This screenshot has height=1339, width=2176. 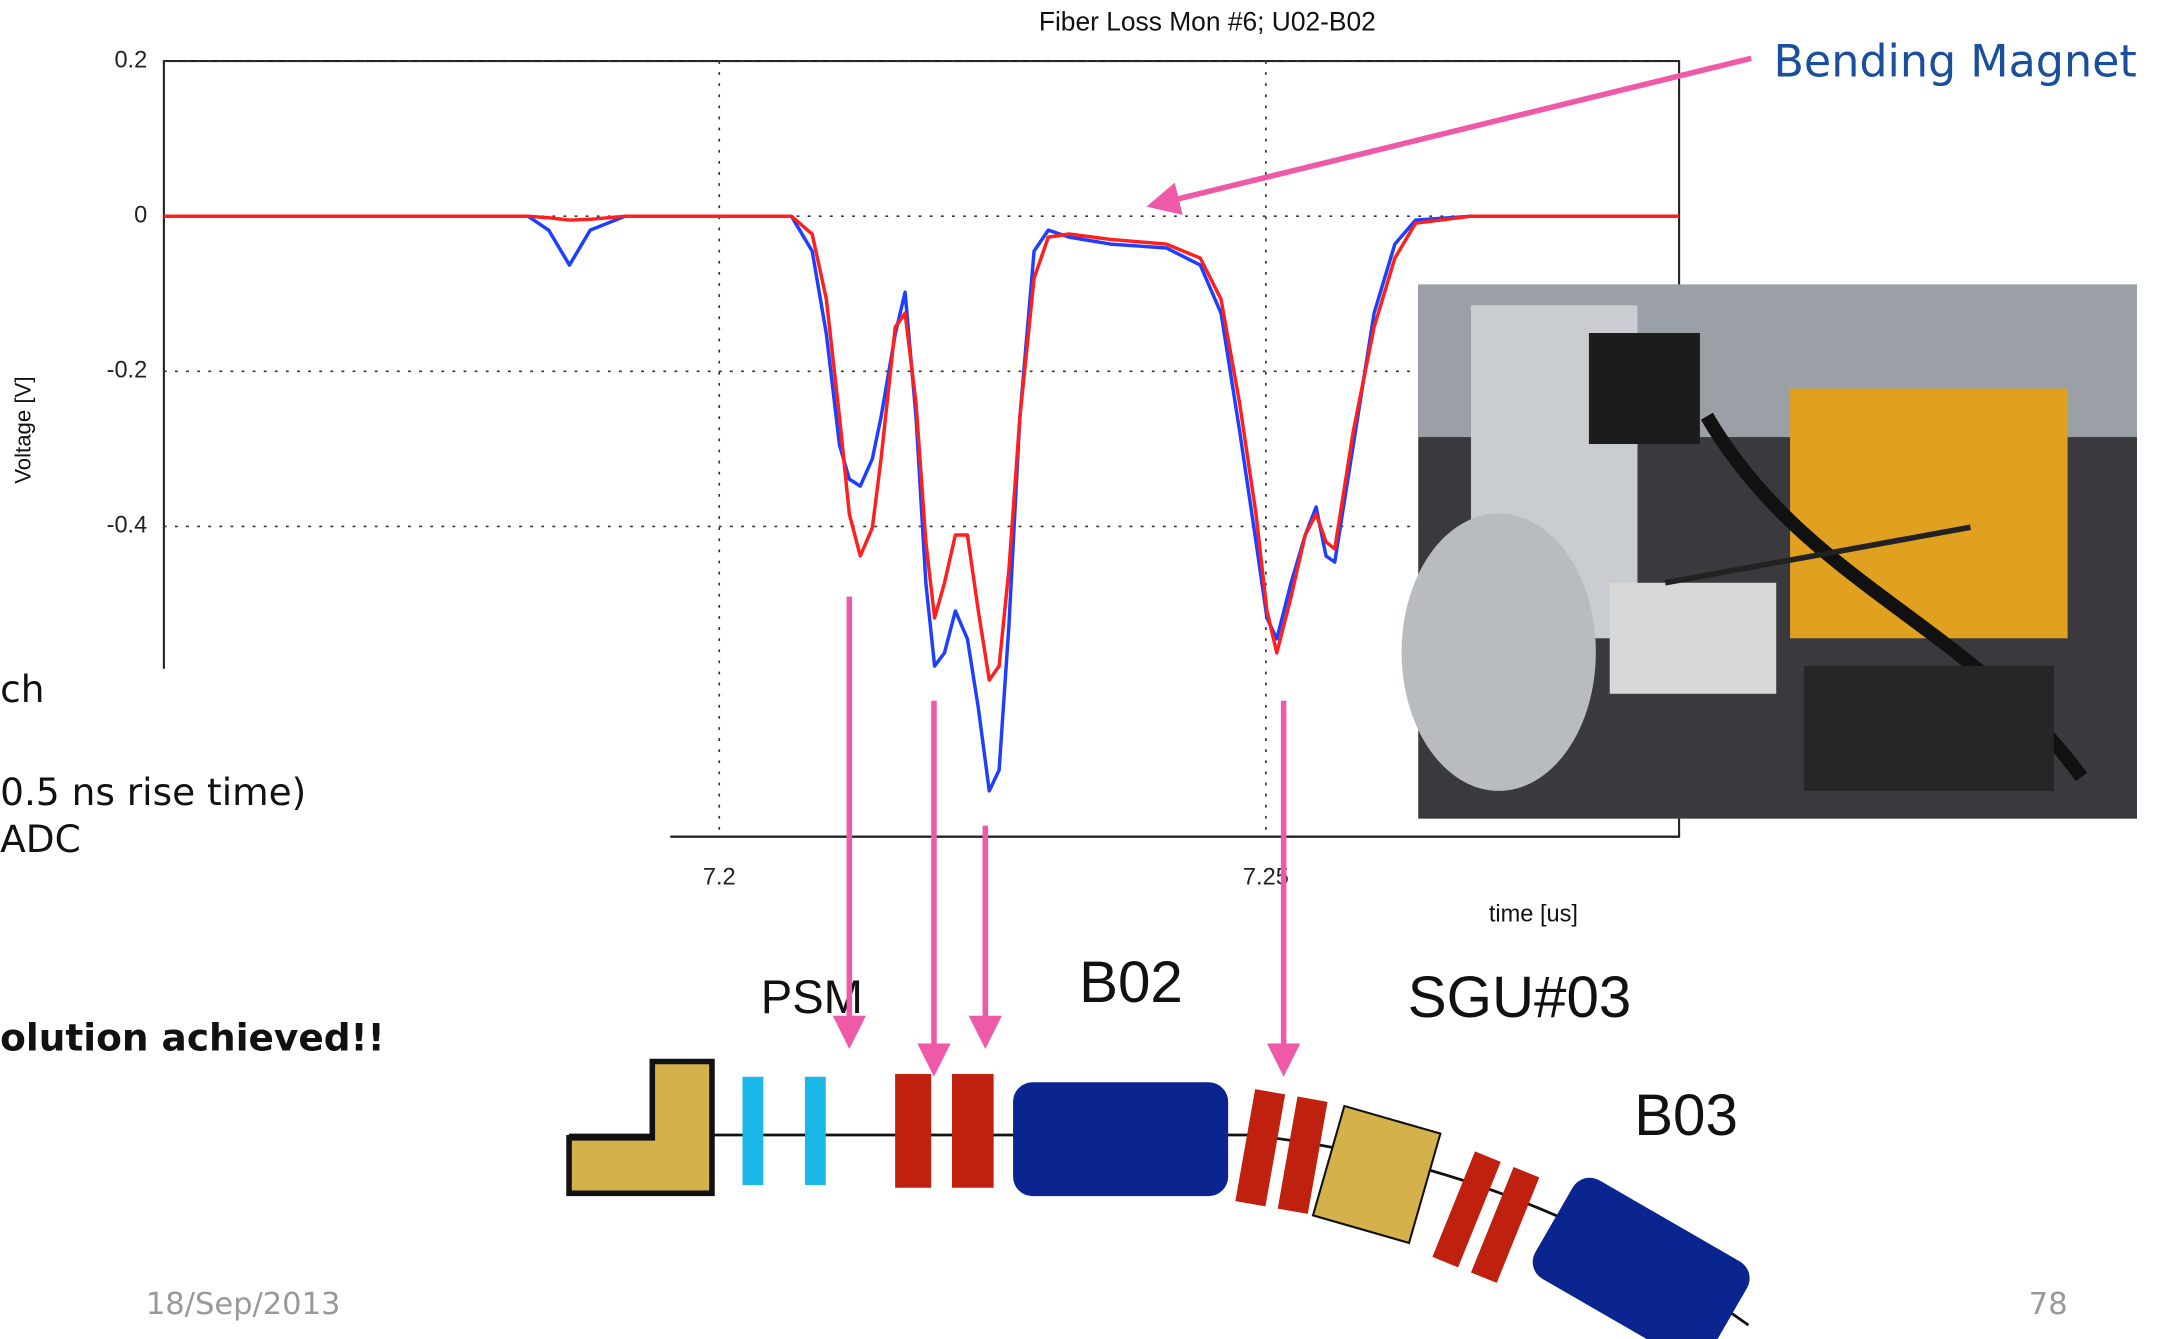 I want to click on x-tick-label: 7.2, so click(x=719, y=877).